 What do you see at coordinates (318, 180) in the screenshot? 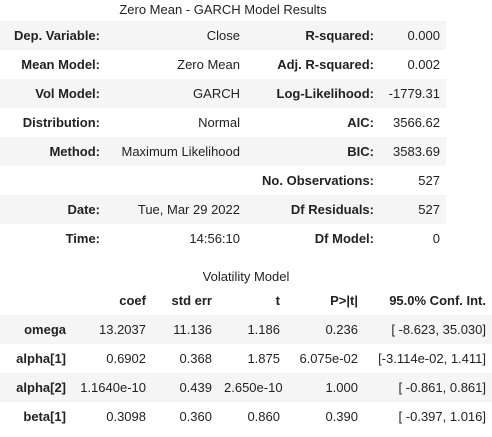
I see `row-label: No. Observations:` at bounding box center [318, 180].